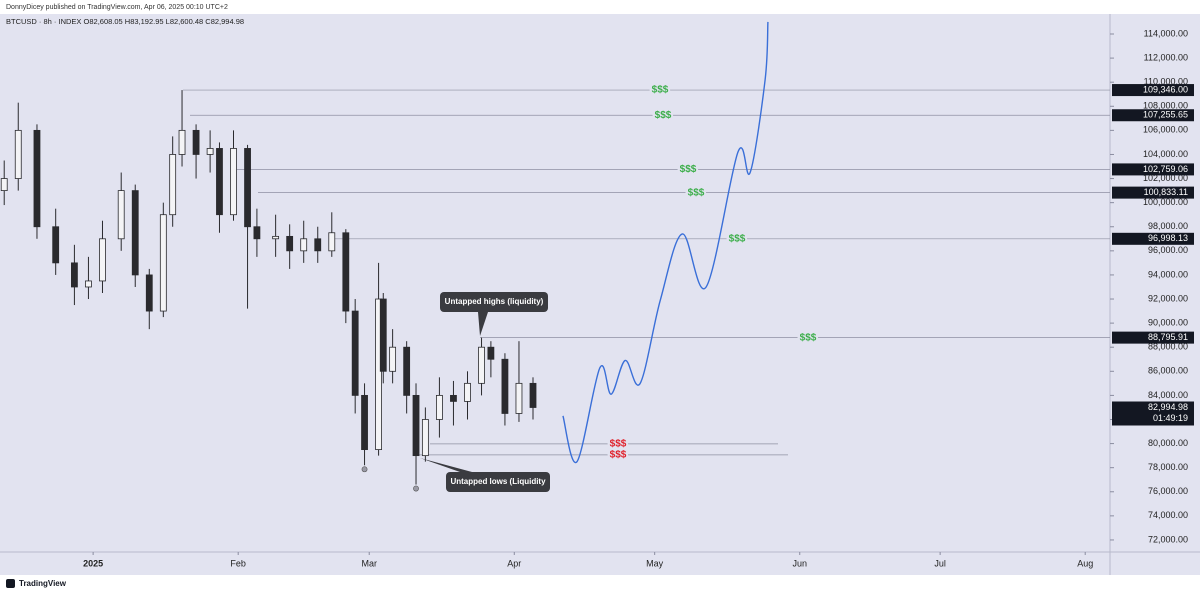 This screenshot has height=597, width=1200. What do you see at coordinates (1168, 250) in the screenshot?
I see `y-tick-label: 96,000.00` at bounding box center [1168, 250].